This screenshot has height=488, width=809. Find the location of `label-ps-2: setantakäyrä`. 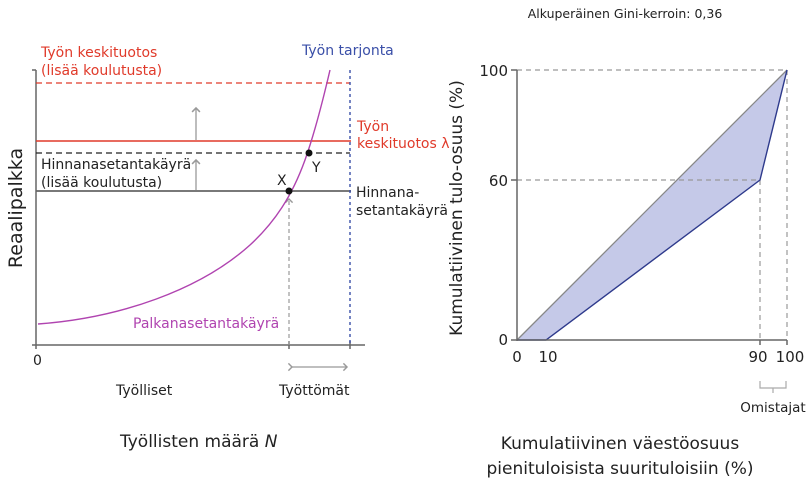

label-ps-2: setantakäyrä is located at coordinates (402, 211).